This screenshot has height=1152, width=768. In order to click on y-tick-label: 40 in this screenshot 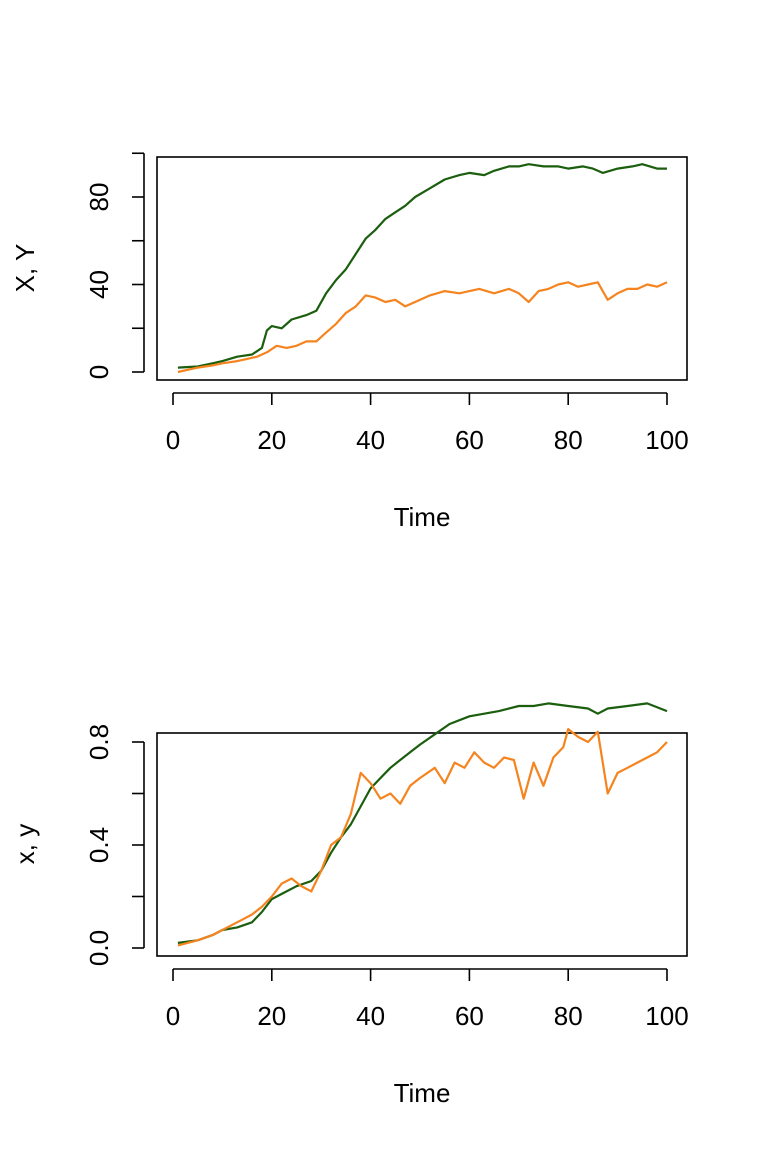, I will do `click(99, 284)`.